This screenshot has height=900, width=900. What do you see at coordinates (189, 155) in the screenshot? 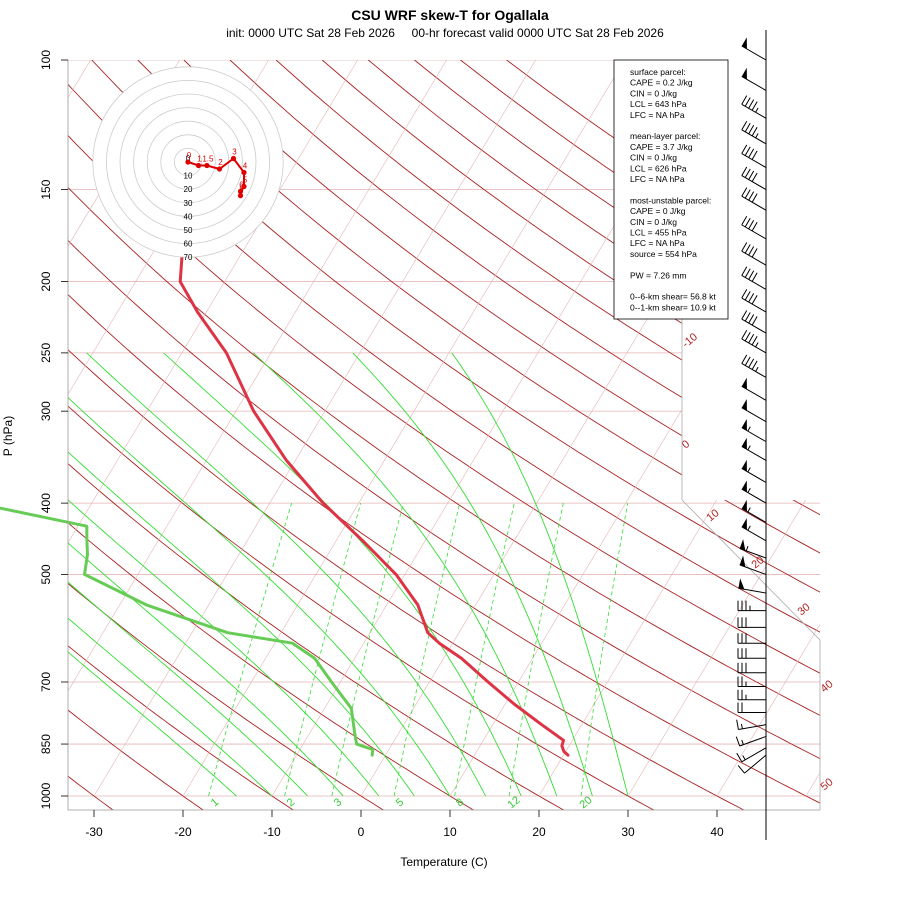
I see `hodograph-point-label: 0` at bounding box center [189, 155].